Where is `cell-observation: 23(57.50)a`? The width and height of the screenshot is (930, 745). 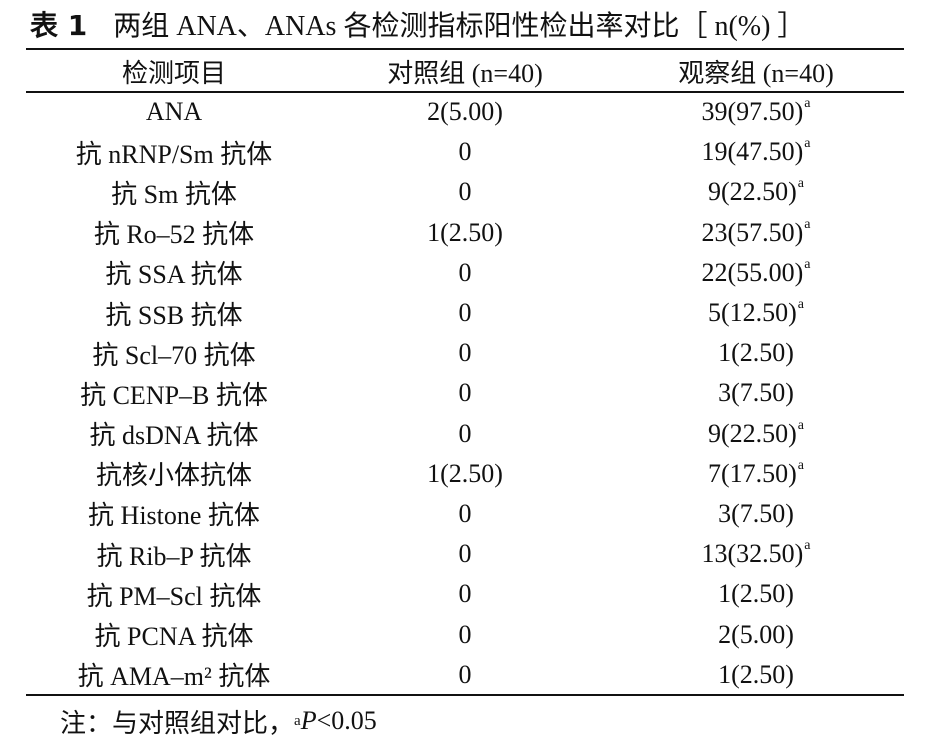
cell-observation: 23(57.50)a is located at coordinates (756, 232).